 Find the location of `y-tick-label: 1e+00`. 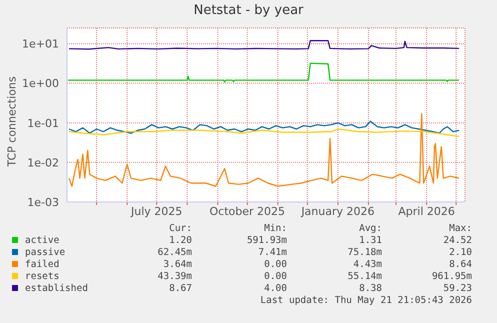

y-tick-label: 1e+00 is located at coordinates (40, 83).